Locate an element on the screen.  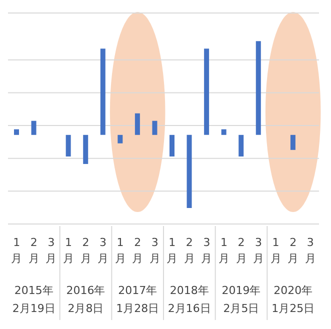
text: 2018年 2月16日 is located at coordinates (189, 299).